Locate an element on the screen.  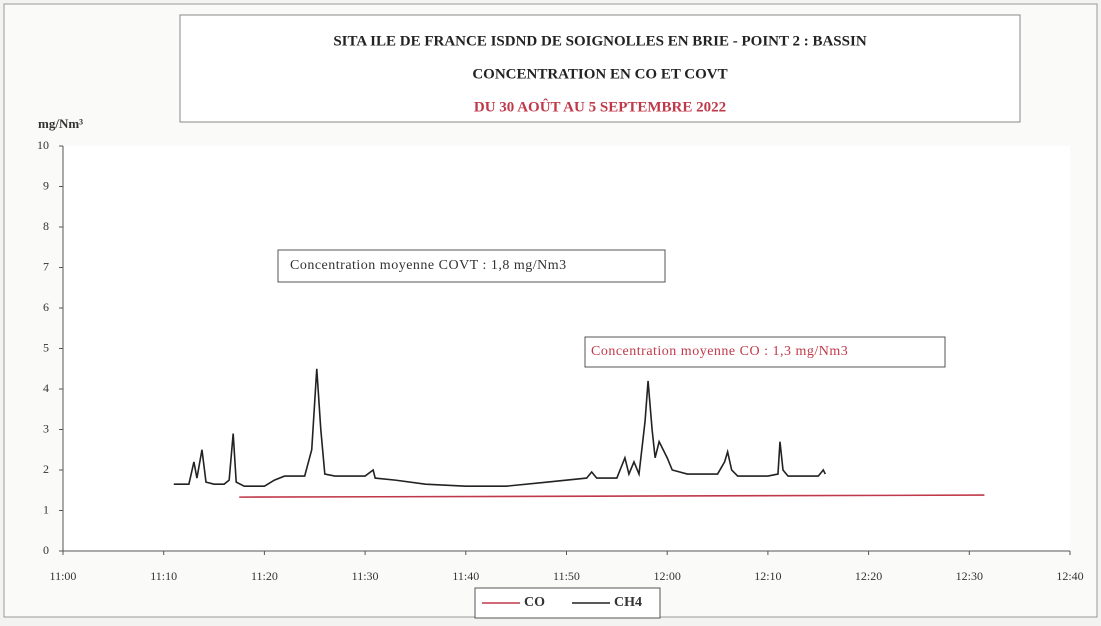
x-tick-label: 12:40 is located at coordinates (1069, 576).